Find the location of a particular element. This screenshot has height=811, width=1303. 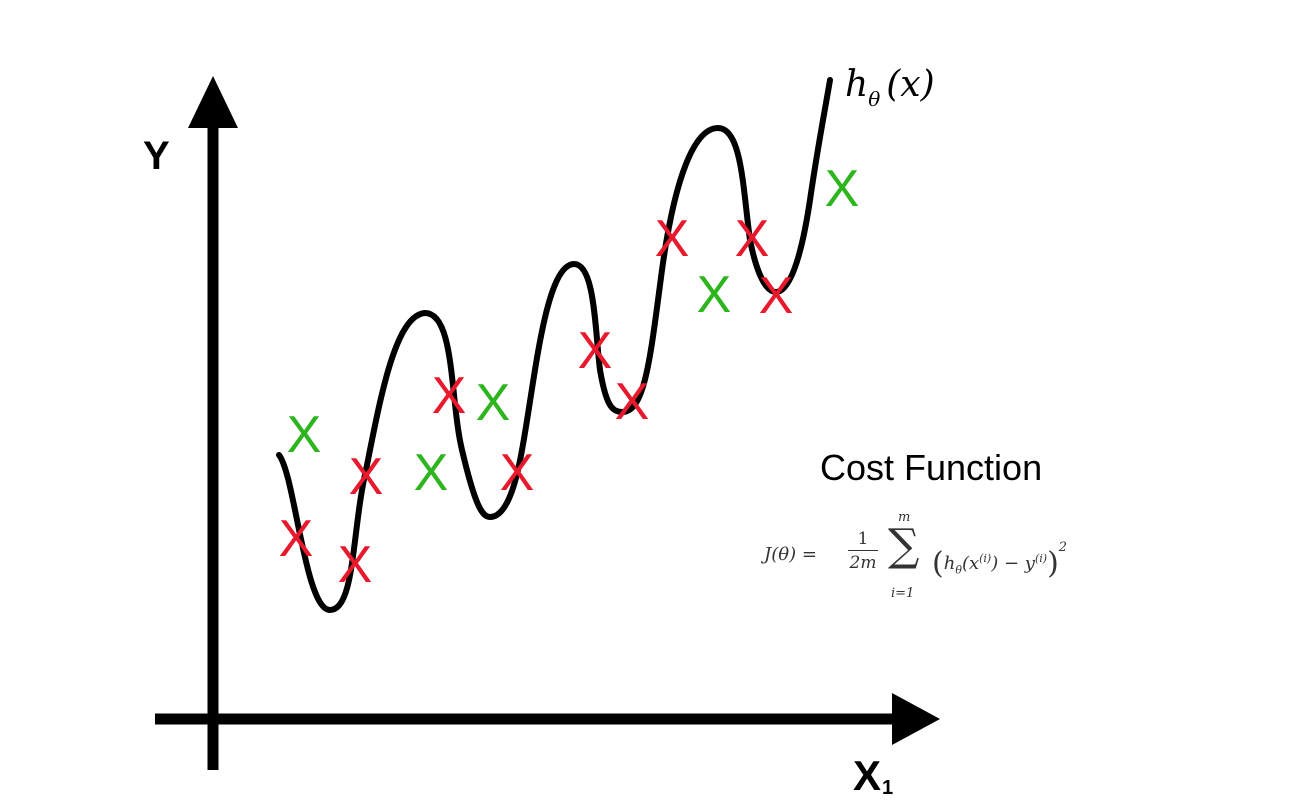

formula-fraction: 1 2m is located at coordinates (863, 551).